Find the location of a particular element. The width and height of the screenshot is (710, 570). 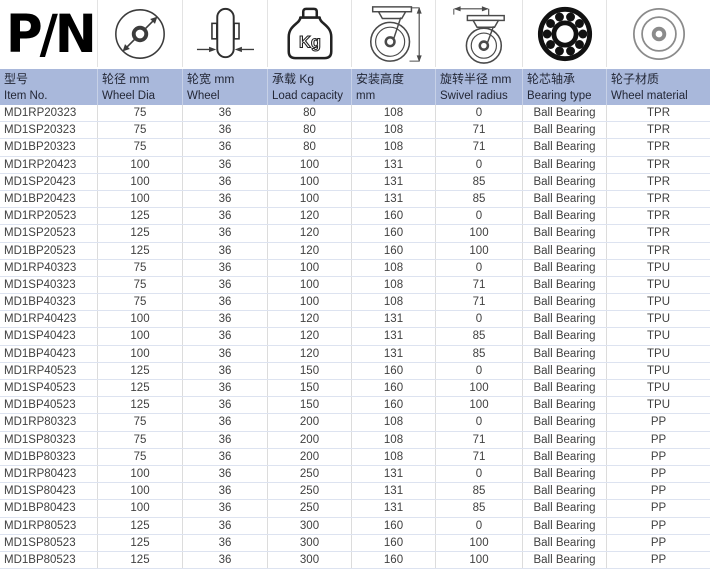

table-cell: 125 is located at coordinates (140, 525).